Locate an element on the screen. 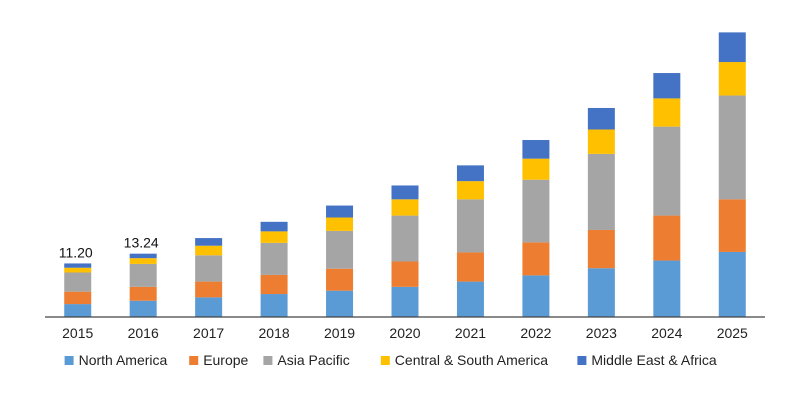  legend-label-asia-pacific: Asia Pacific is located at coordinates (313, 360).